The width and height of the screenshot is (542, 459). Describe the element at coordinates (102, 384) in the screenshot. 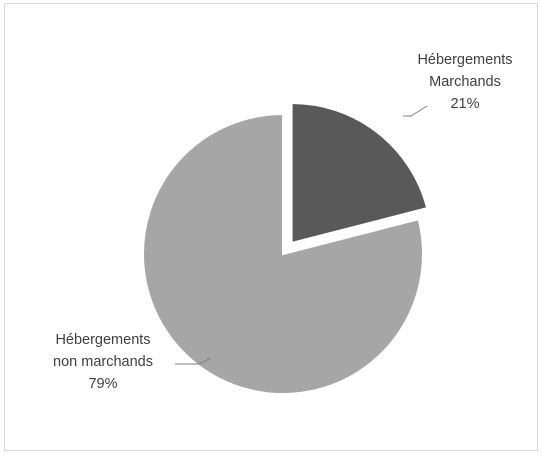

I see `data-label-value: 79%` at that location.